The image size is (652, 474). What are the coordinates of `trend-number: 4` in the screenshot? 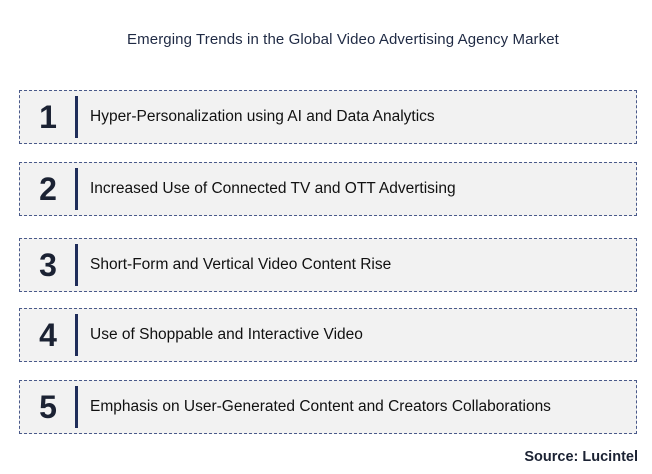 It's located at (48, 334).